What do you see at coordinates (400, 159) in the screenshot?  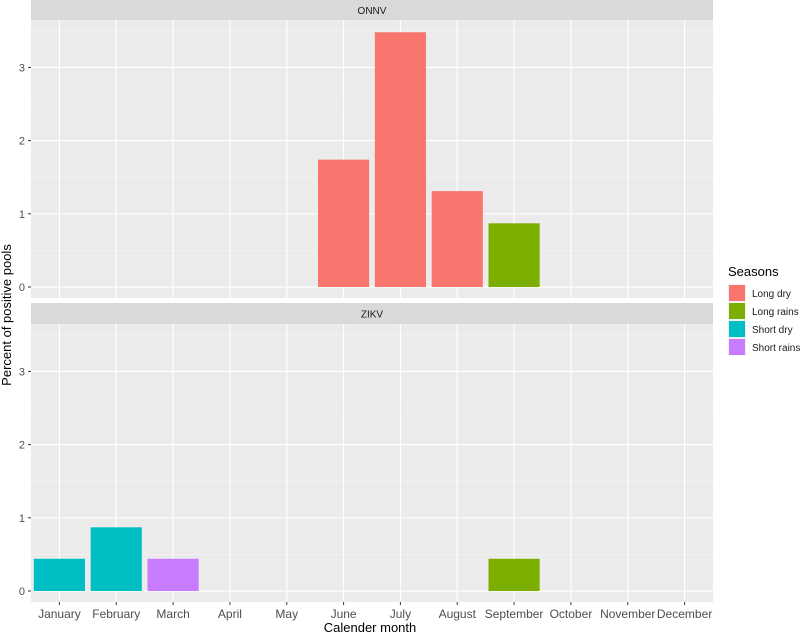 I see `bar-onnv-july` at bounding box center [400, 159].